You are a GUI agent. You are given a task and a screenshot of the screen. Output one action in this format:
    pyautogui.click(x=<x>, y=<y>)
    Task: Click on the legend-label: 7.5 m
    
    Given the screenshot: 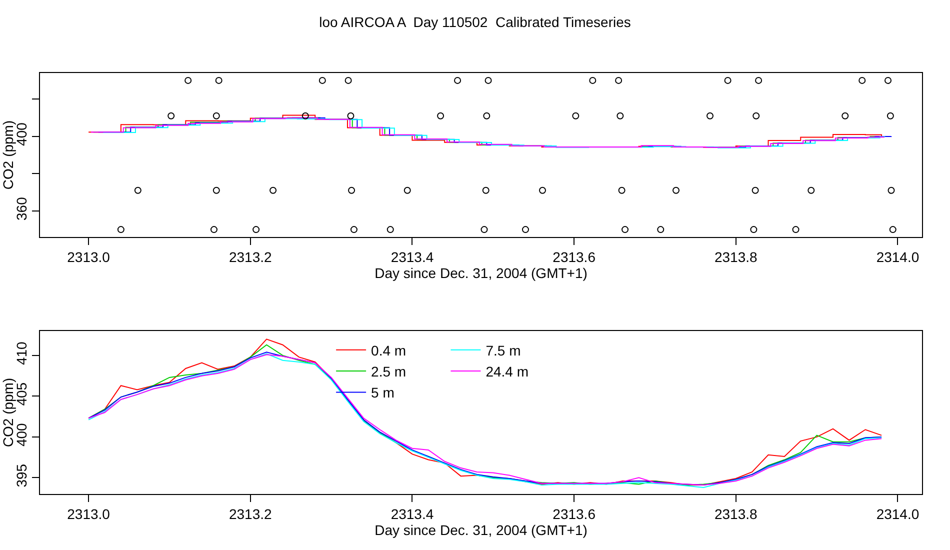 What is the action you would take?
    pyautogui.click(x=503, y=350)
    